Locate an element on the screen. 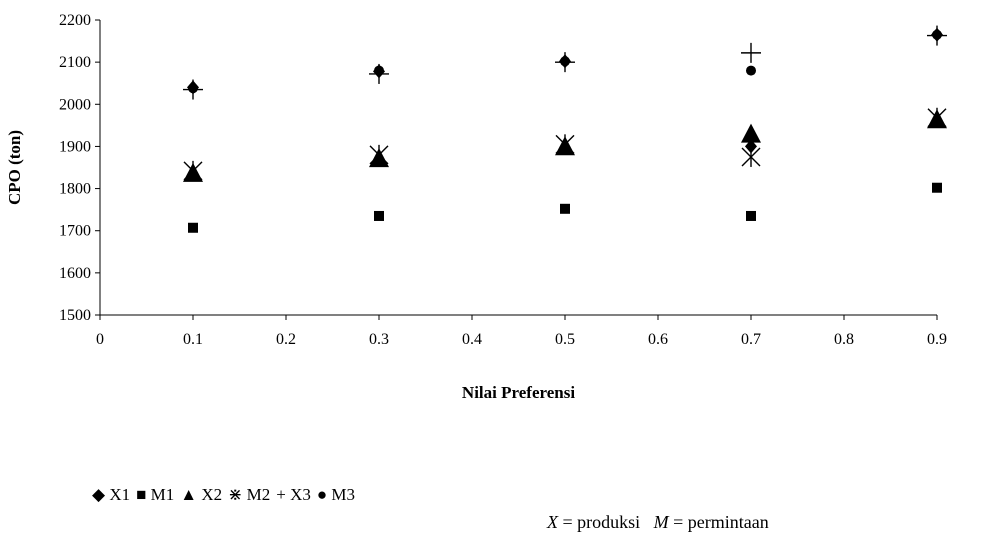  legend-label: M1 is located at coordinates (162, 494).